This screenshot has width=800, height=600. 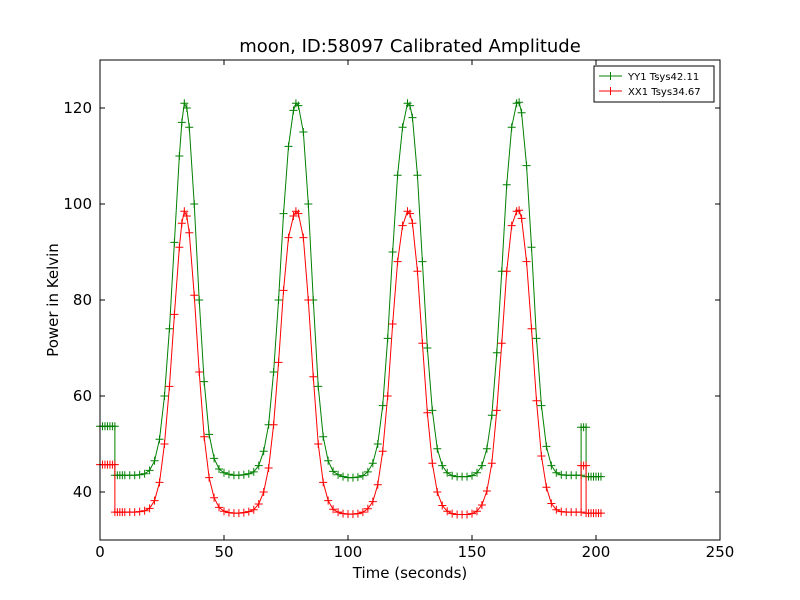 What do you see at coordinates (663, 77) in the screenshot?
I see `legend-label-1: YY1 Tsys42.11` at bounding box center [663, 77].